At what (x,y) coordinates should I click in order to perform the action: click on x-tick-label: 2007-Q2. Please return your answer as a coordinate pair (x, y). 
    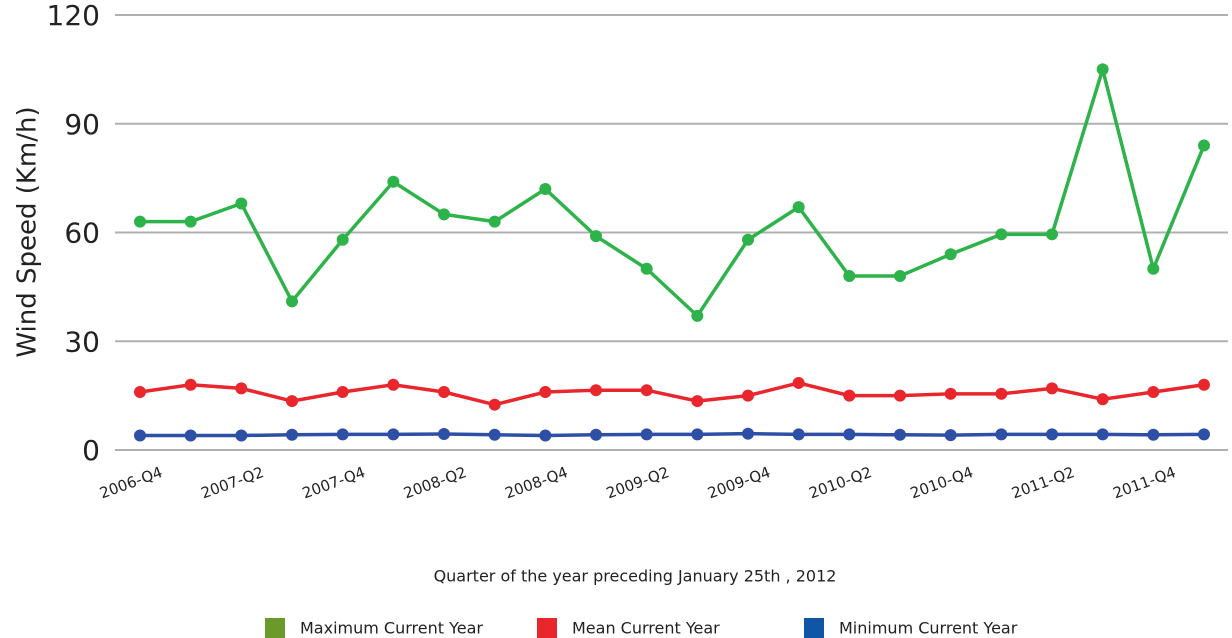
    Looking at the image, I should click on (233, 482).